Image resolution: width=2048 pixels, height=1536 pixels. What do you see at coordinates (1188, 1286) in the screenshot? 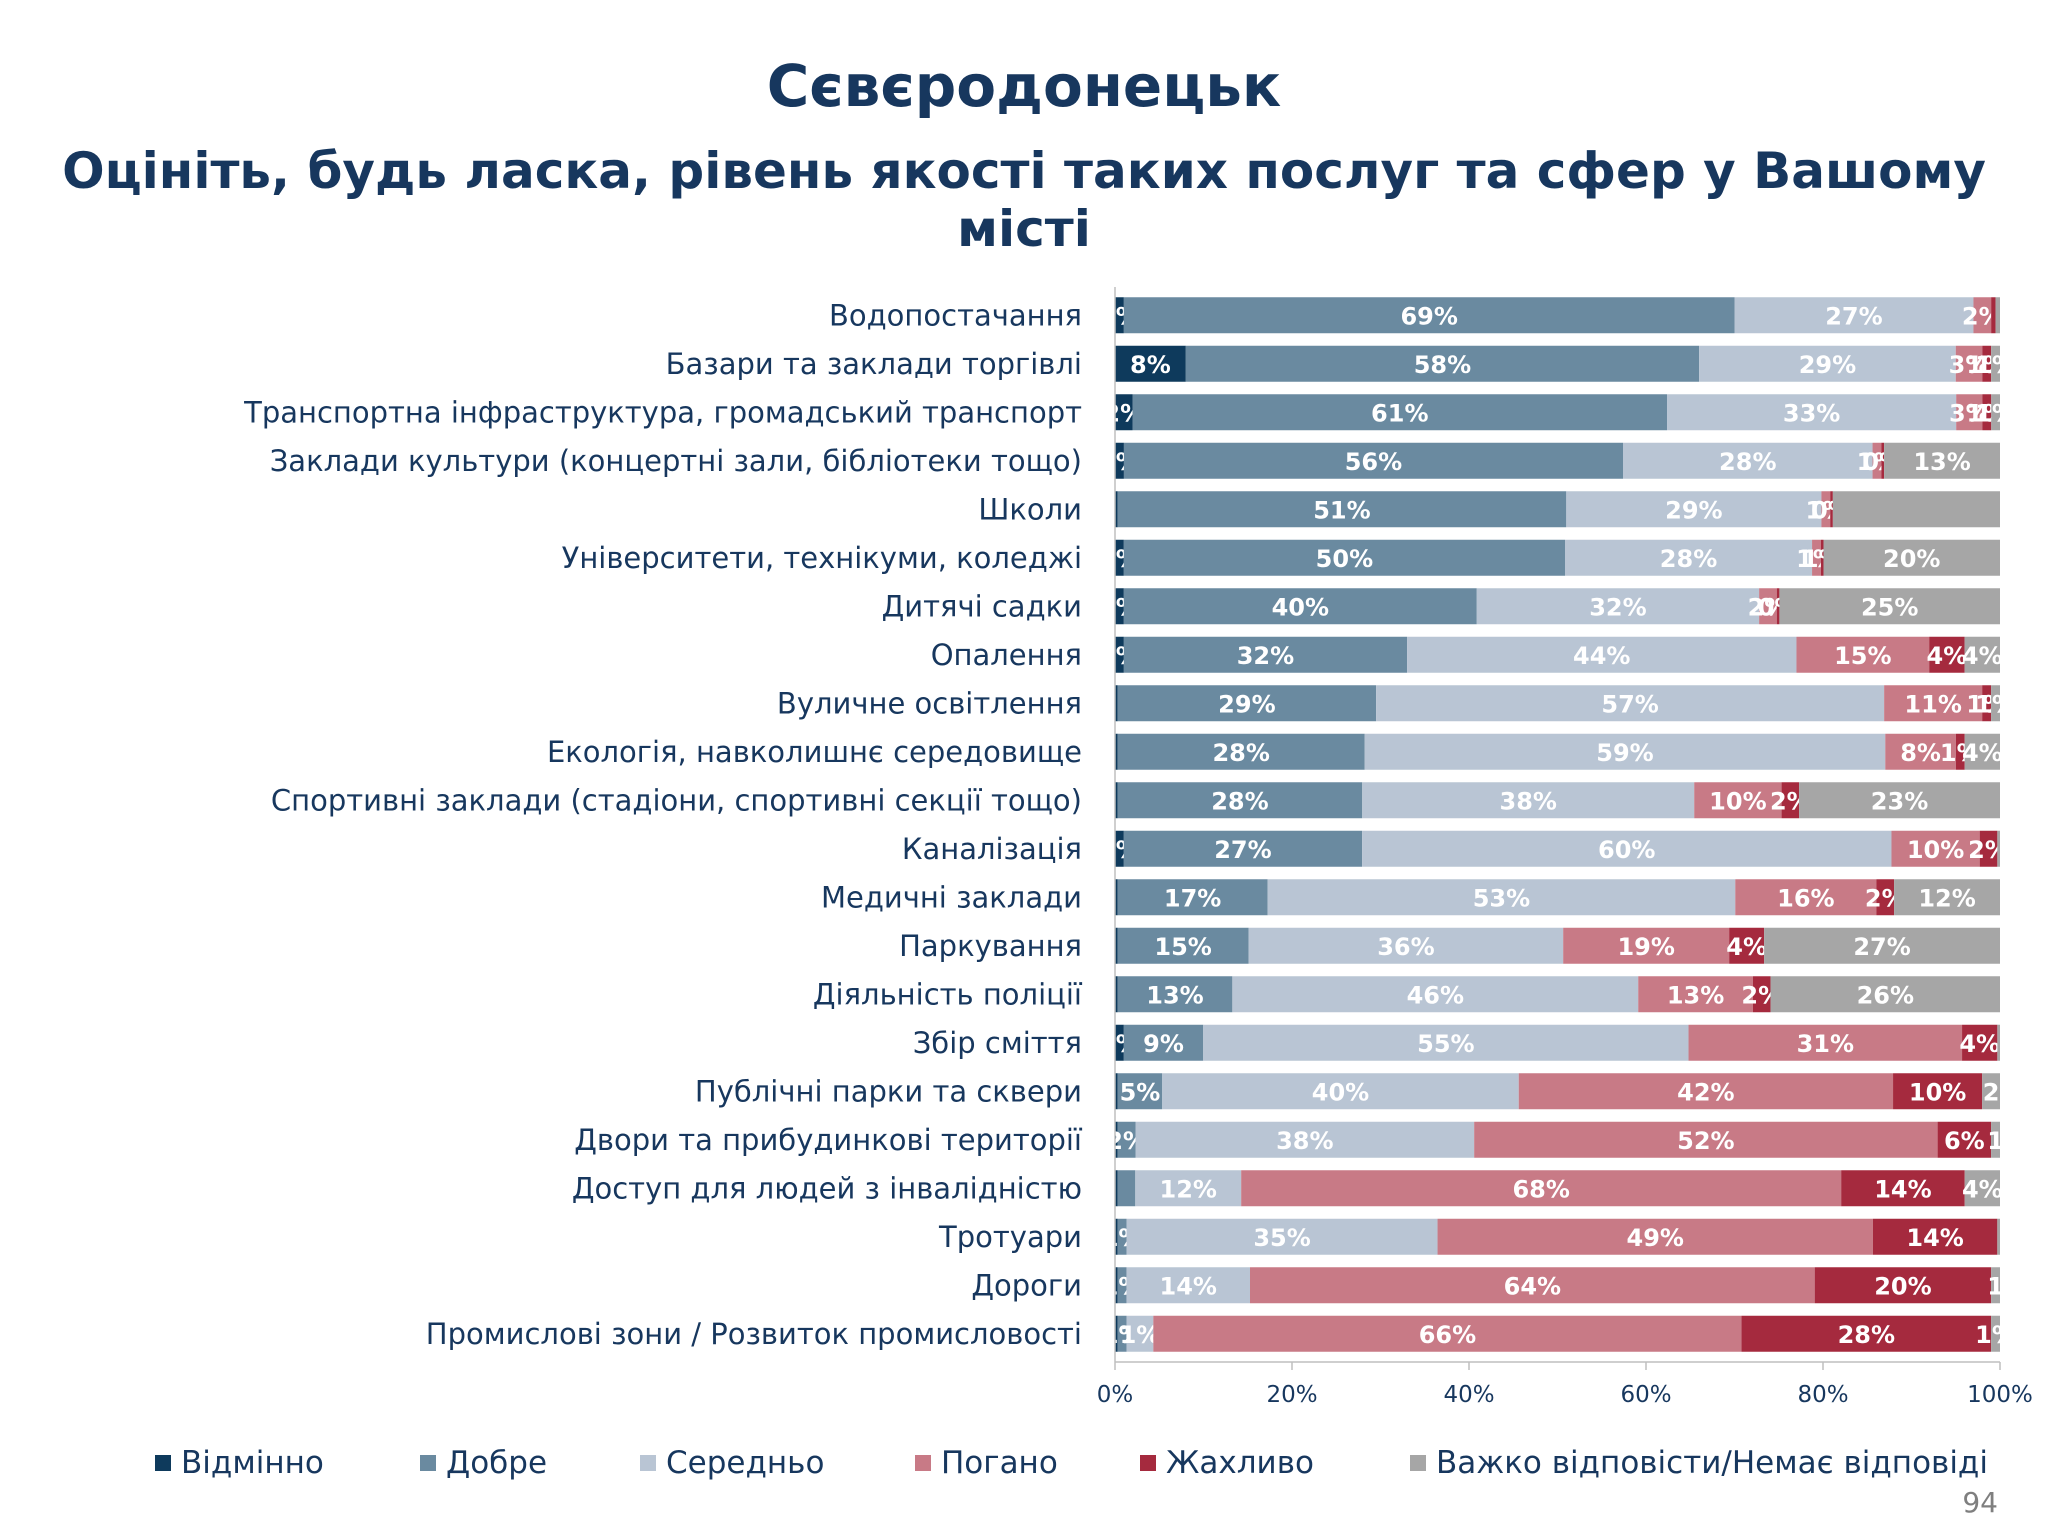
I see `data-label: 14%` at bounding box center [1188, 1286].